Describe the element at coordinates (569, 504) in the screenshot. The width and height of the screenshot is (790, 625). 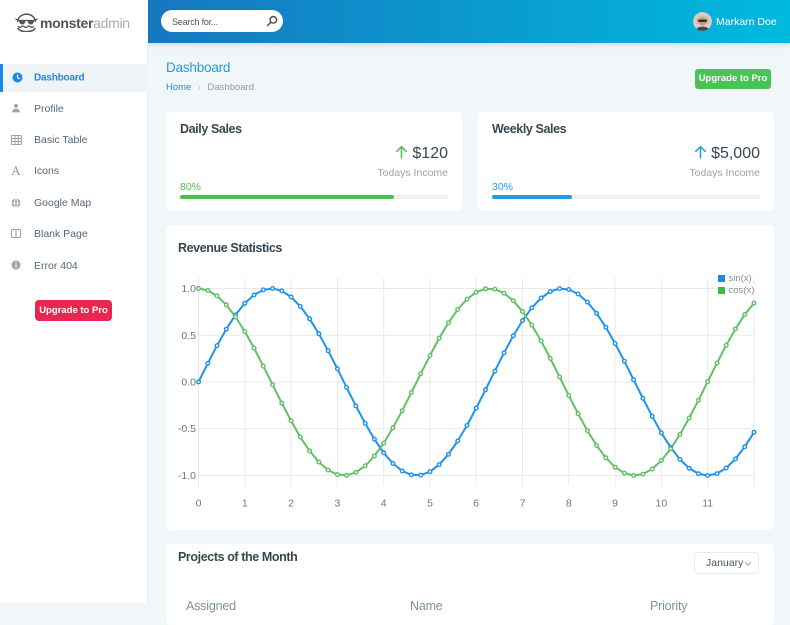
I see `svg-text: 8` at that location.